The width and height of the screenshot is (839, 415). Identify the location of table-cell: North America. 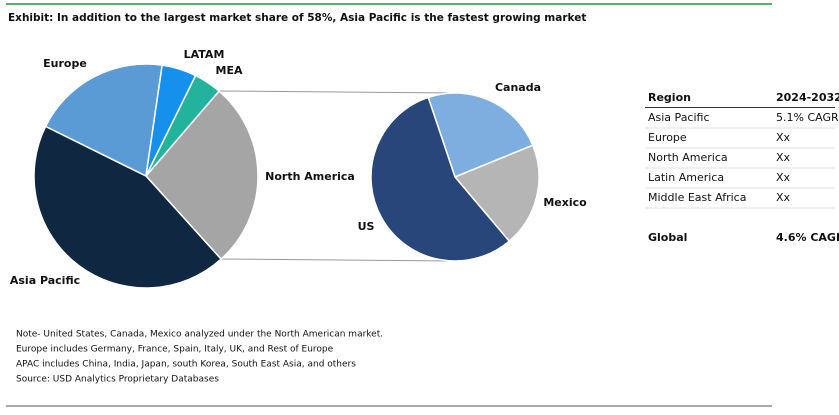
(688, 157).